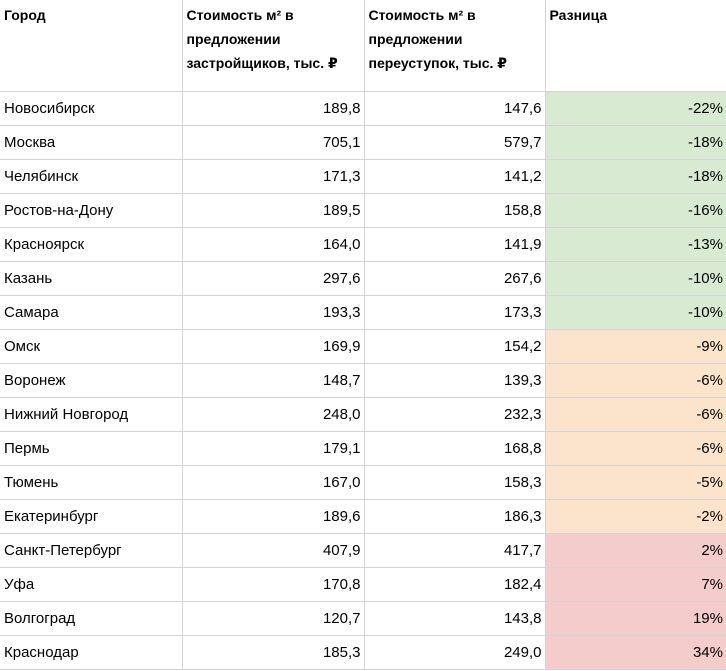 The height and width of the screenshot is (671, 726). Describe the element at coordinates (91, 176) in the screenshot. I see `city-cell: Челябинск` at that location.